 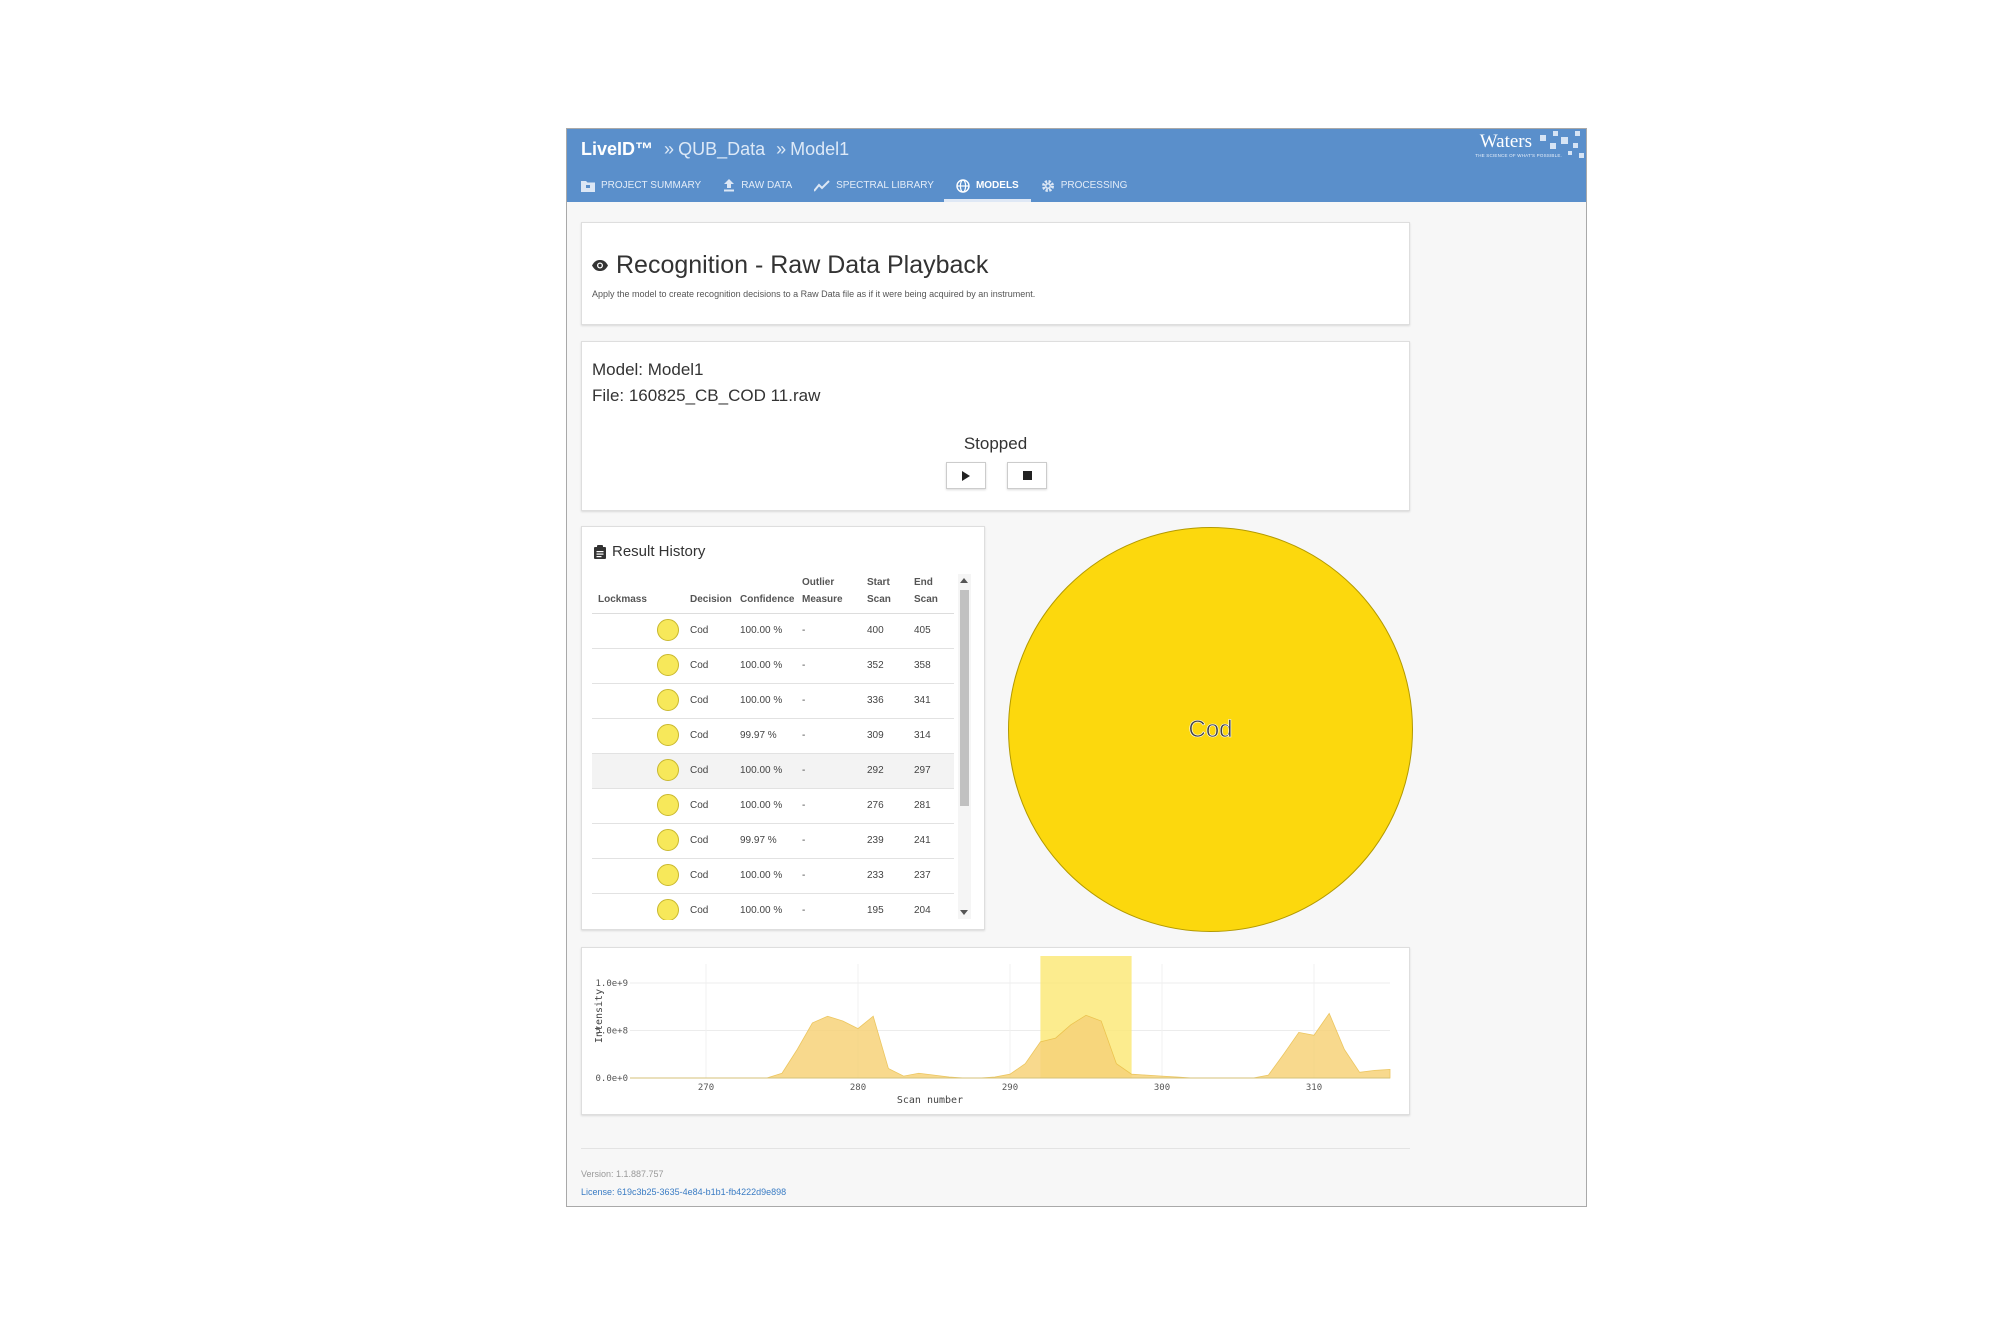 I want to click on nav-project-summary: PROJECT SUMMARY, so click(x=641, y=185).